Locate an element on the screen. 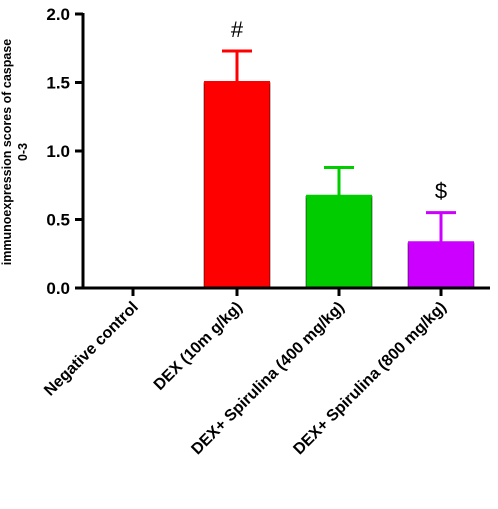 This screenshot has height=509, width=498. x-category-label: Negative control is located at coordinates (91, 349).